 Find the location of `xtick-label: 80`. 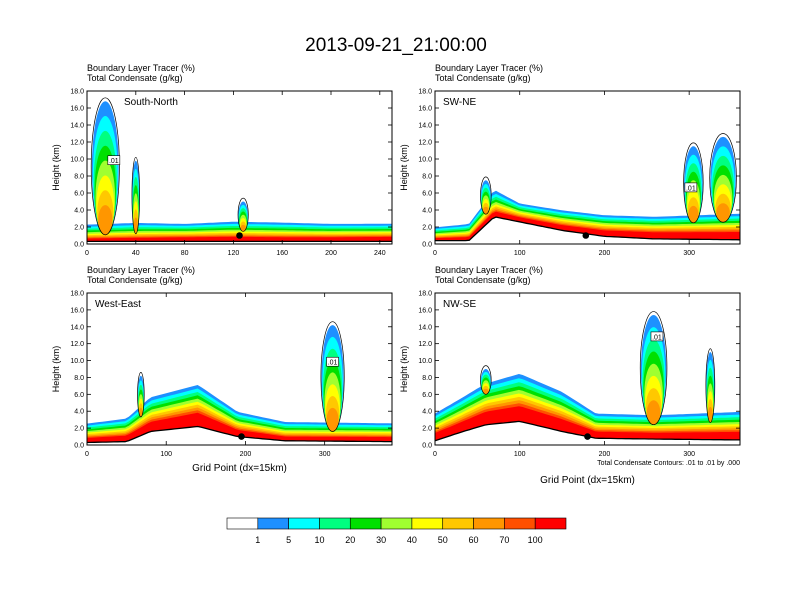

xtick-label: 80 is located at coordinates (185, 253).